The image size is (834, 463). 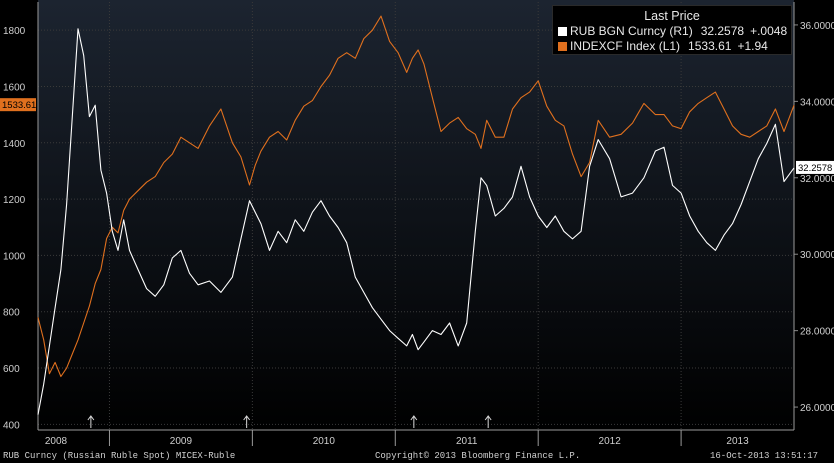 I want to click on right-last-price-tag-bg, so click(x=815, y=167).